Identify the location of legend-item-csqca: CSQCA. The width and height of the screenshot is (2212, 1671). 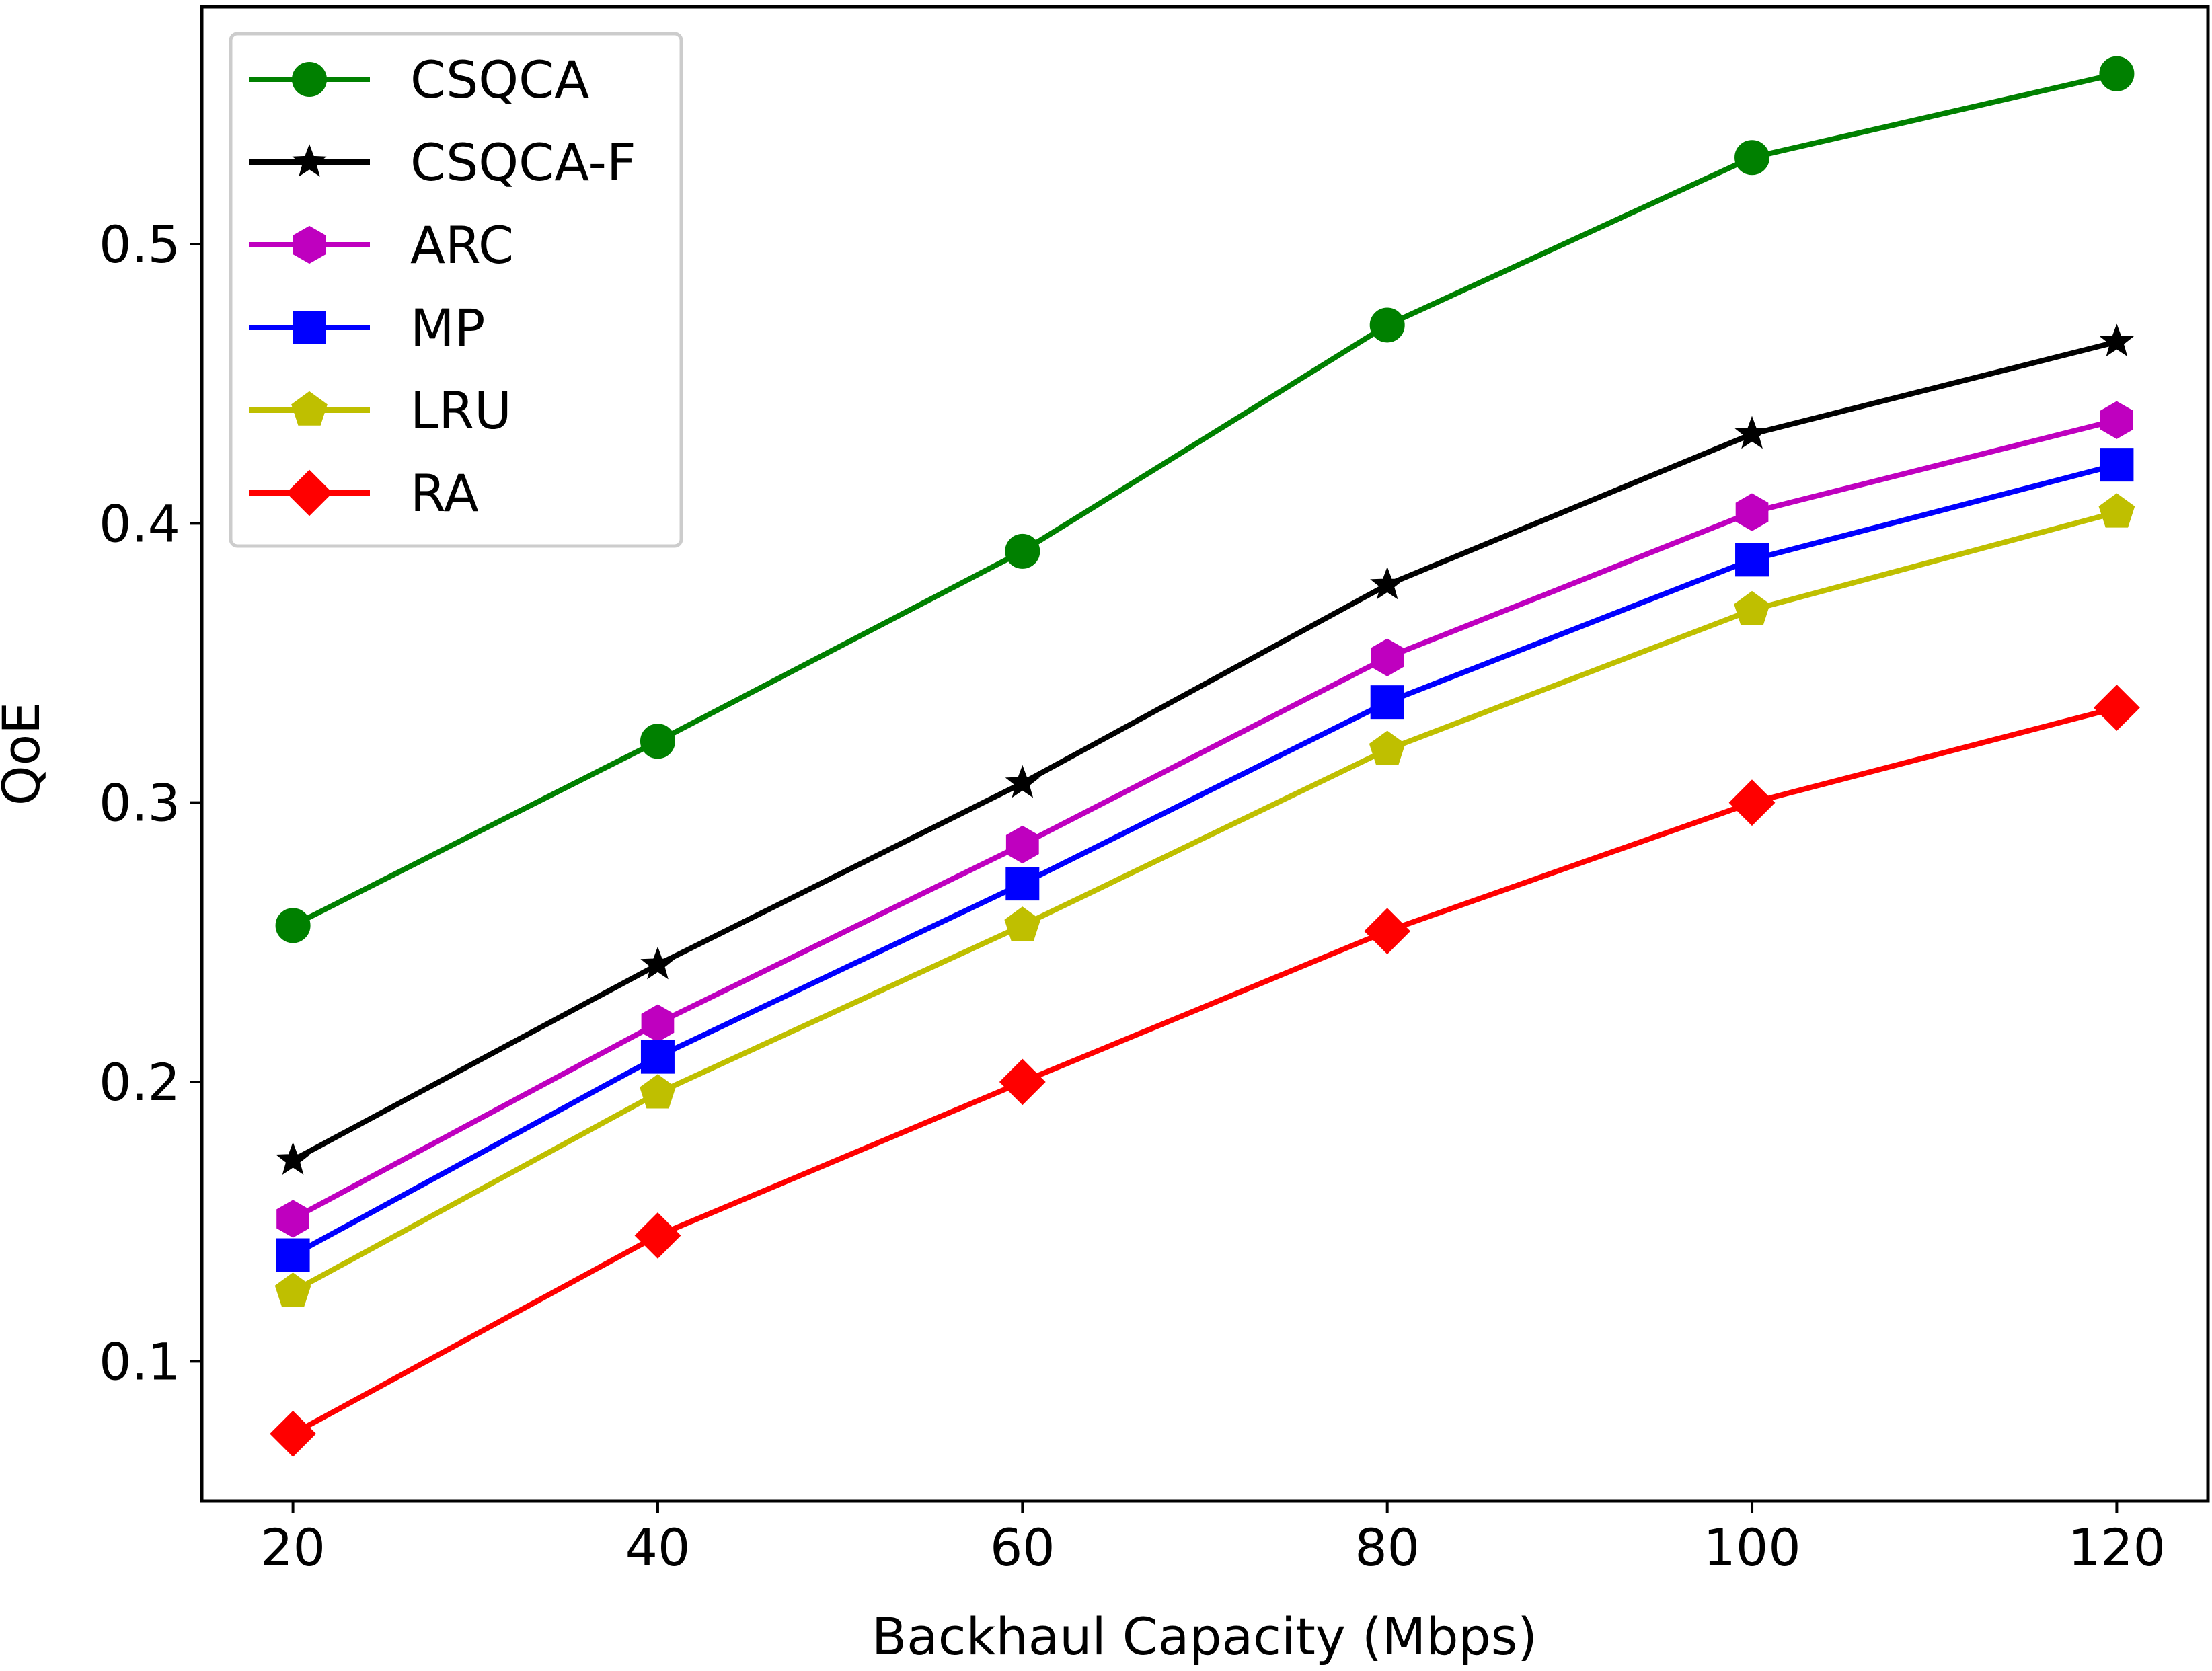
(419, 80).